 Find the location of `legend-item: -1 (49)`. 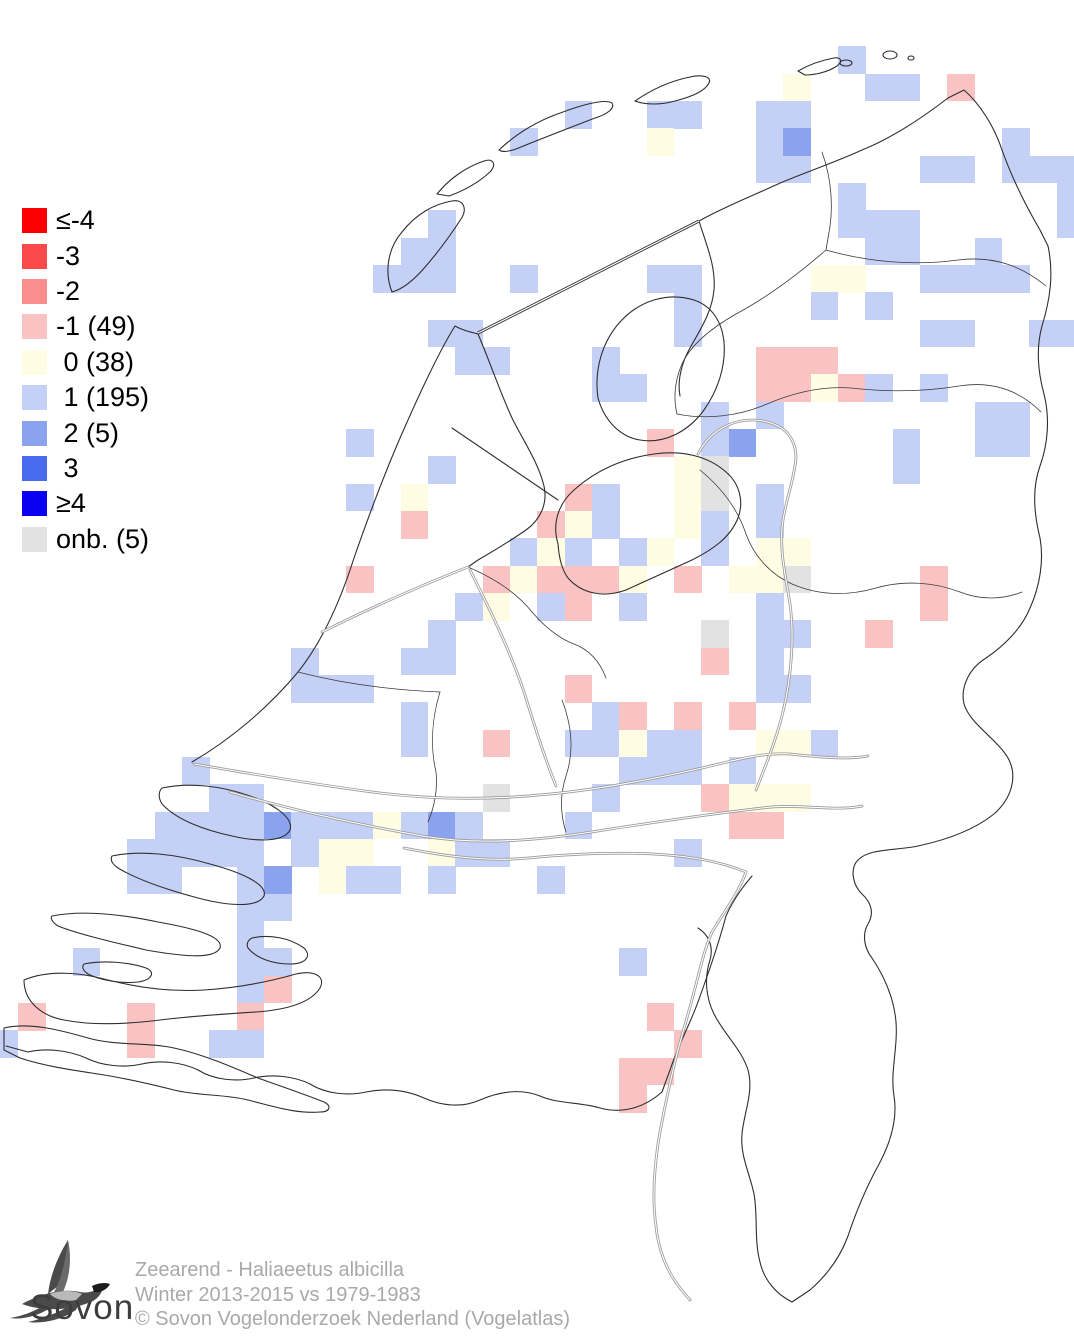

legend-item: -1 (49) is located at coordinates (85, 326).